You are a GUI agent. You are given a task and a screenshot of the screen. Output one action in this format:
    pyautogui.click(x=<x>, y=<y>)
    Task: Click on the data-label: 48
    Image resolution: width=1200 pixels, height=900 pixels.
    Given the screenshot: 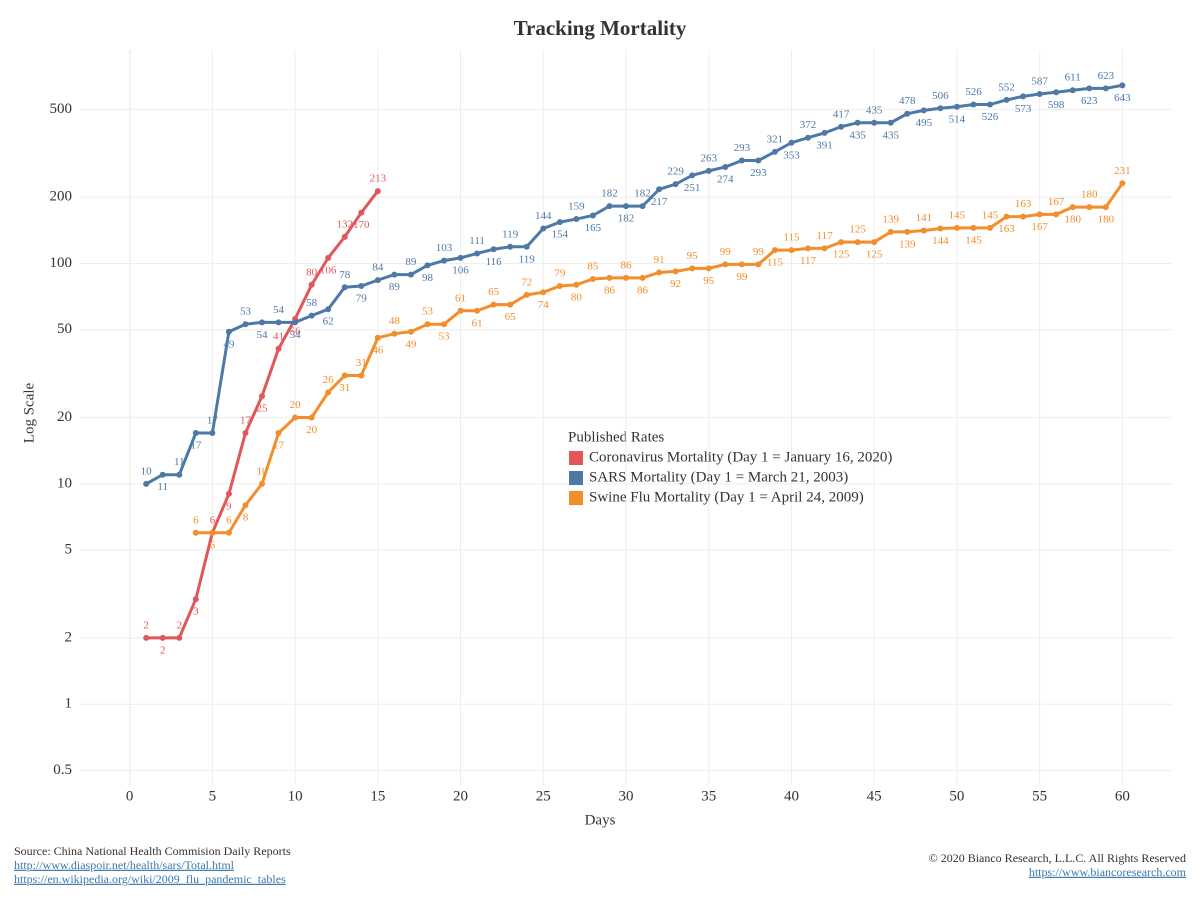 What is the action you would take?
    pyautogui.click(x=395, y=321)
    